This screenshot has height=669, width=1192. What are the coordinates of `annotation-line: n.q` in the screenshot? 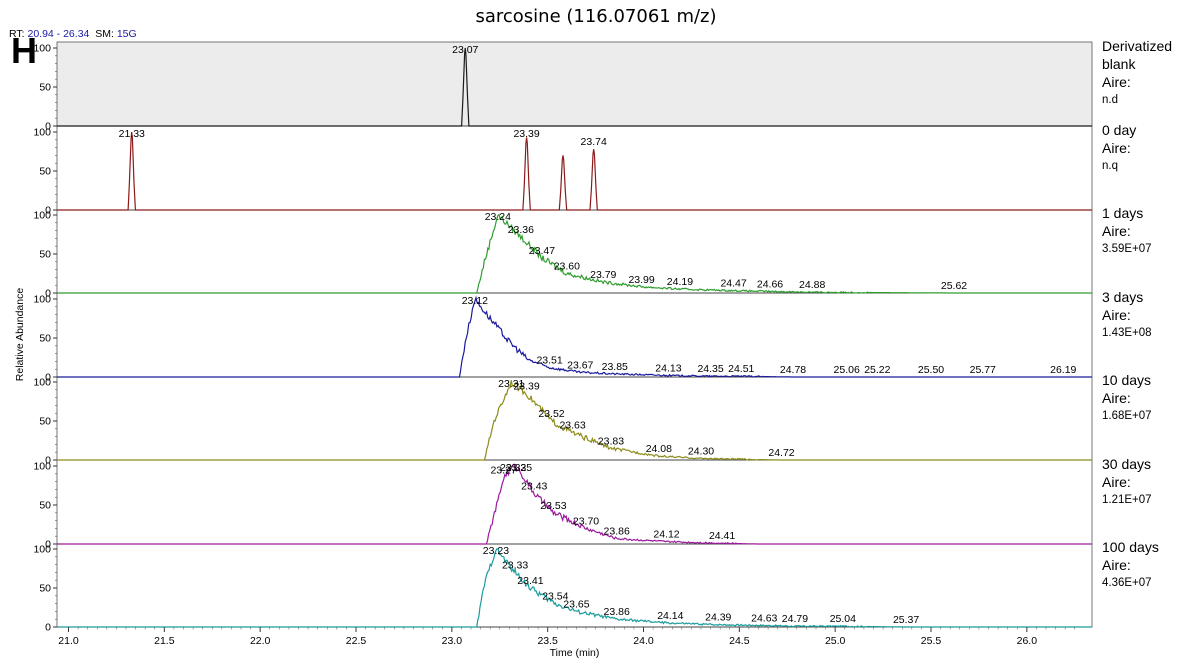 It's located at (1110, 166).